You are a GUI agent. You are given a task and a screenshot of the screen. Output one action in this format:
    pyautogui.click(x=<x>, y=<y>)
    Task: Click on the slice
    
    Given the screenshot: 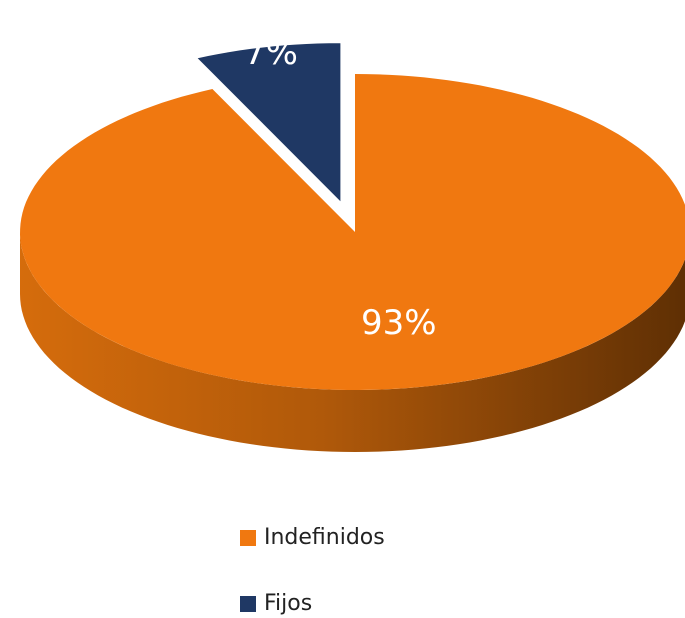 What is the action you would take?
    pyautogui.click(x=269, y=122)
    